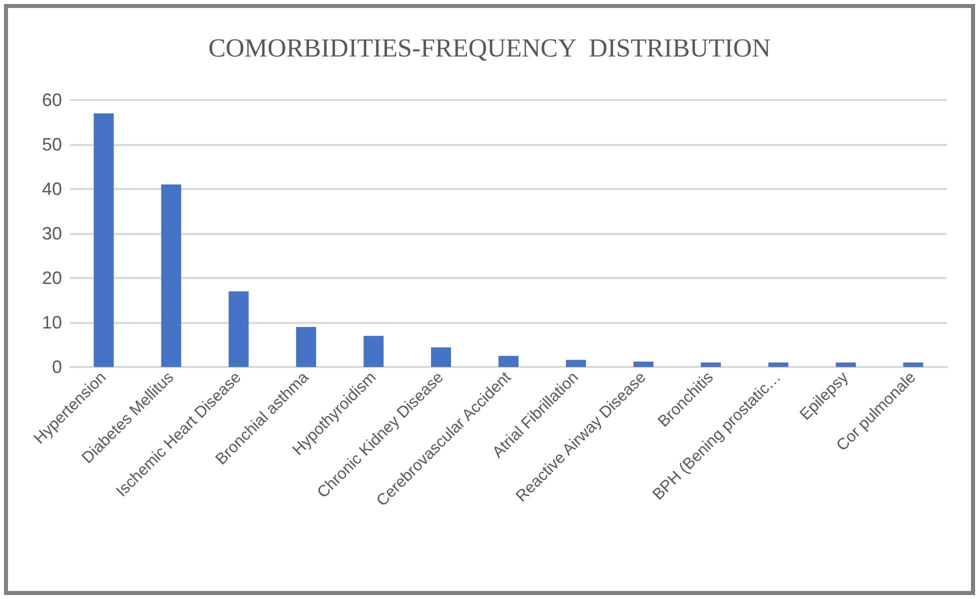 The image size is (979, 599). What do you see at coordinates (52, 278) in the screenshot?
I see `y-tick-label: 20` at bounding box center [52, 278].